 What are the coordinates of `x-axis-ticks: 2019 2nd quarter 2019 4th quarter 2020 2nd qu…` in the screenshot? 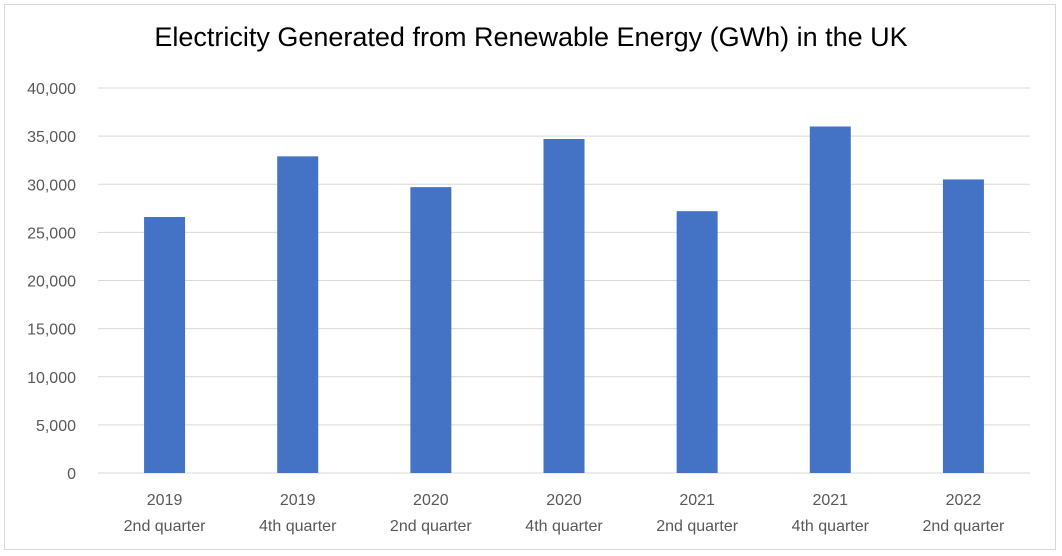 It's located at (564, 513).